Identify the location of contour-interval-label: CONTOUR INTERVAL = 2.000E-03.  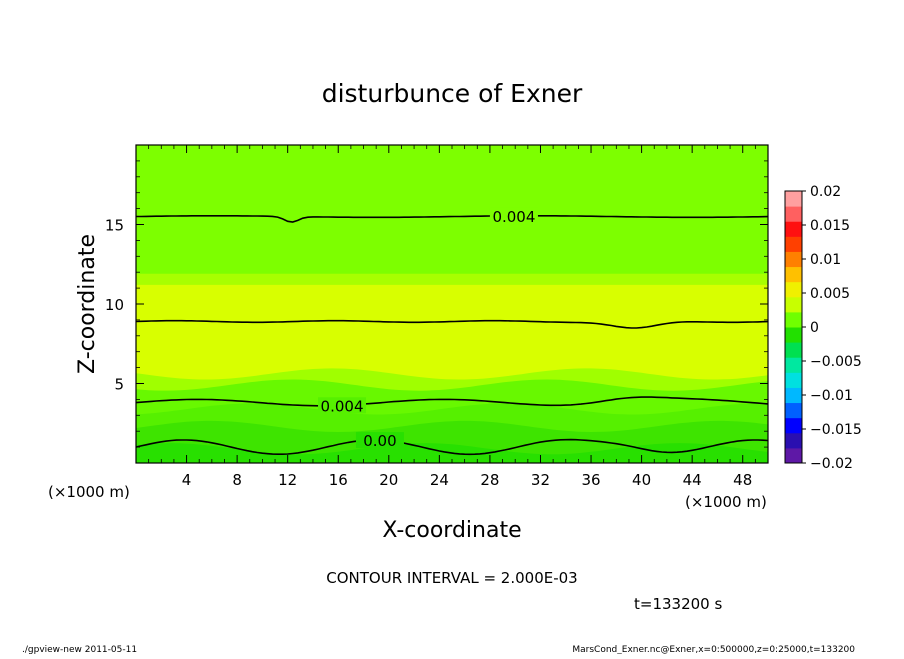
(451, 578).